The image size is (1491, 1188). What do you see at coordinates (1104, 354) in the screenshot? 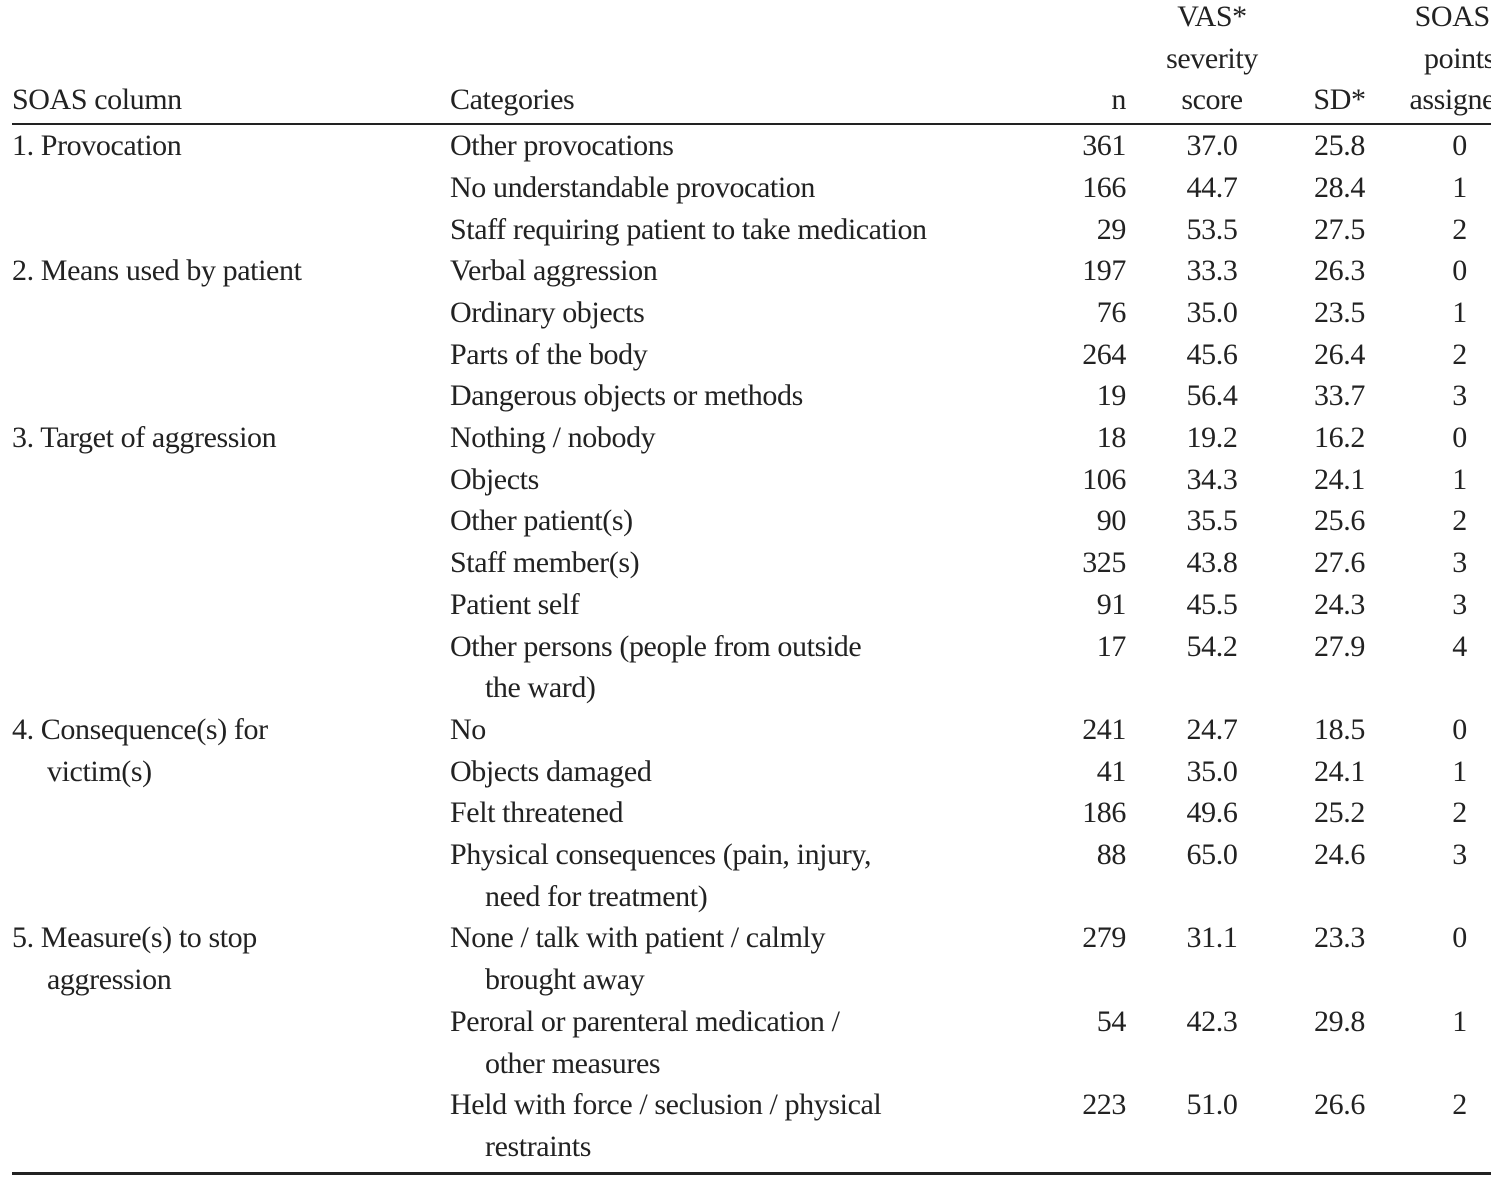
I see `cell-line: 264` at bounding box center [1104, 354].